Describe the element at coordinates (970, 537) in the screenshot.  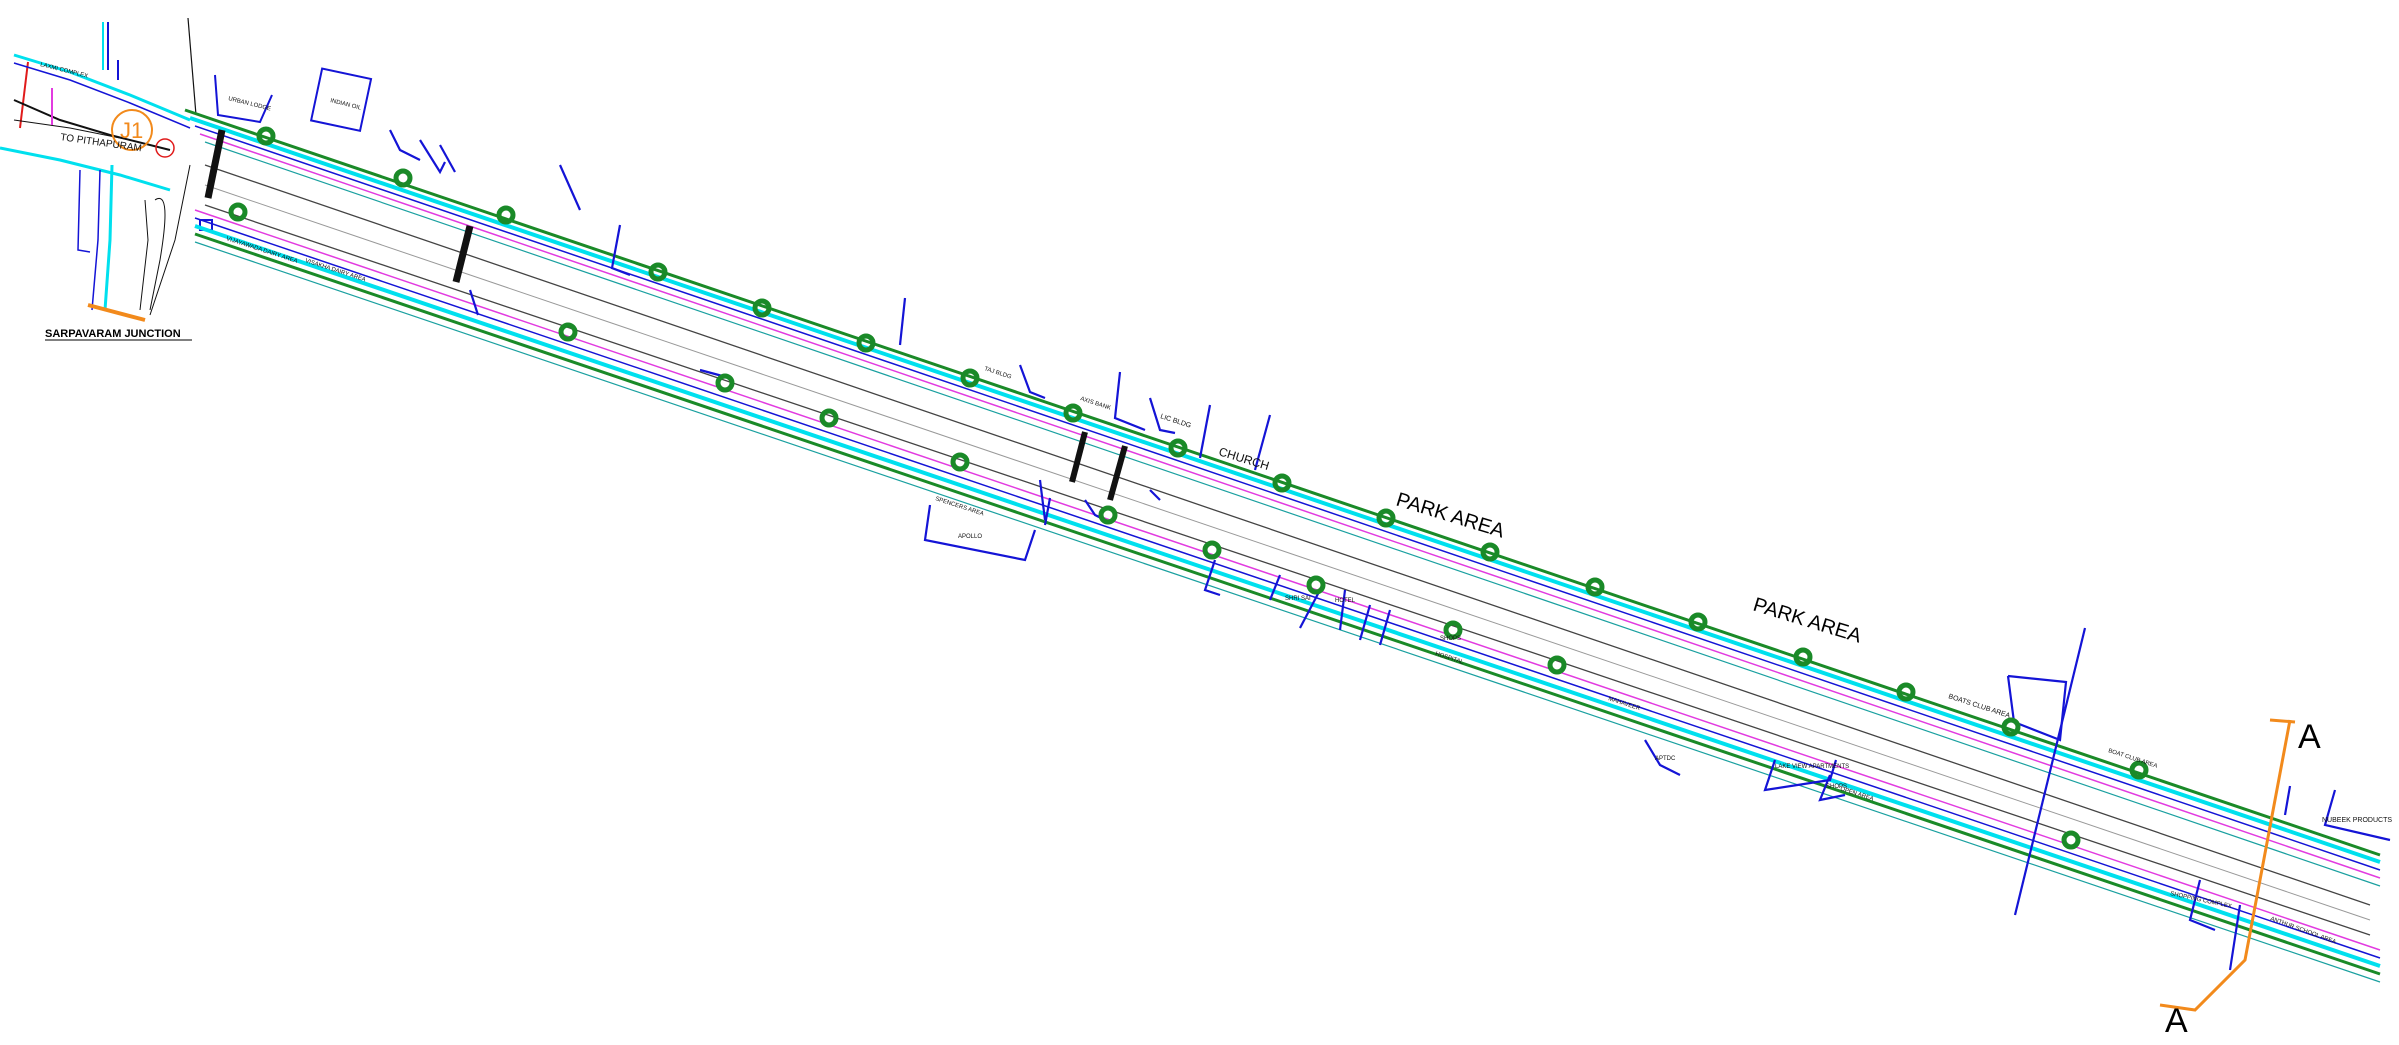
I see `building-label: APOLLO` at that location.